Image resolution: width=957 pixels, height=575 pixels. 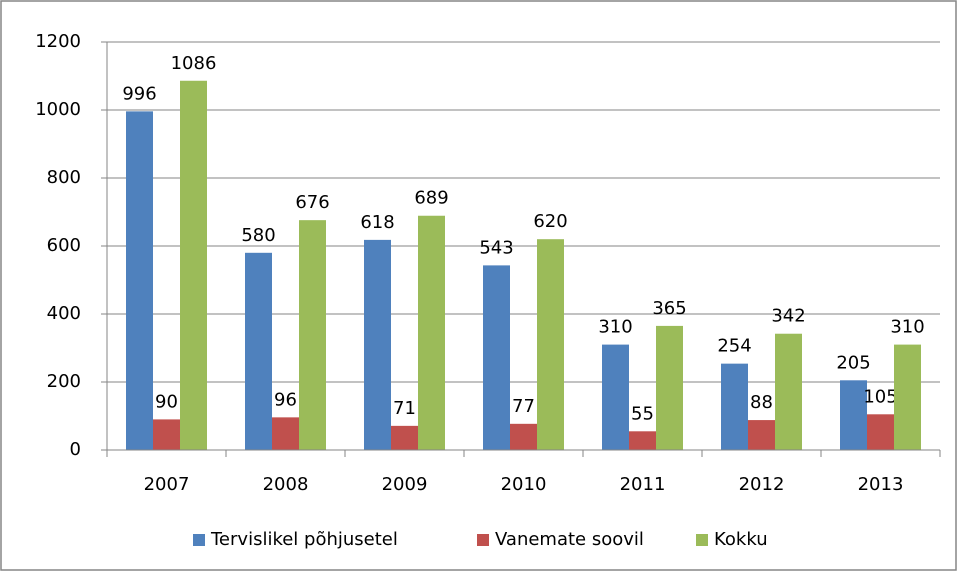 What do you see at coordinates (166, 401) in the screenshot?
I see `data-label: 90` at bounding box center [166, 401].